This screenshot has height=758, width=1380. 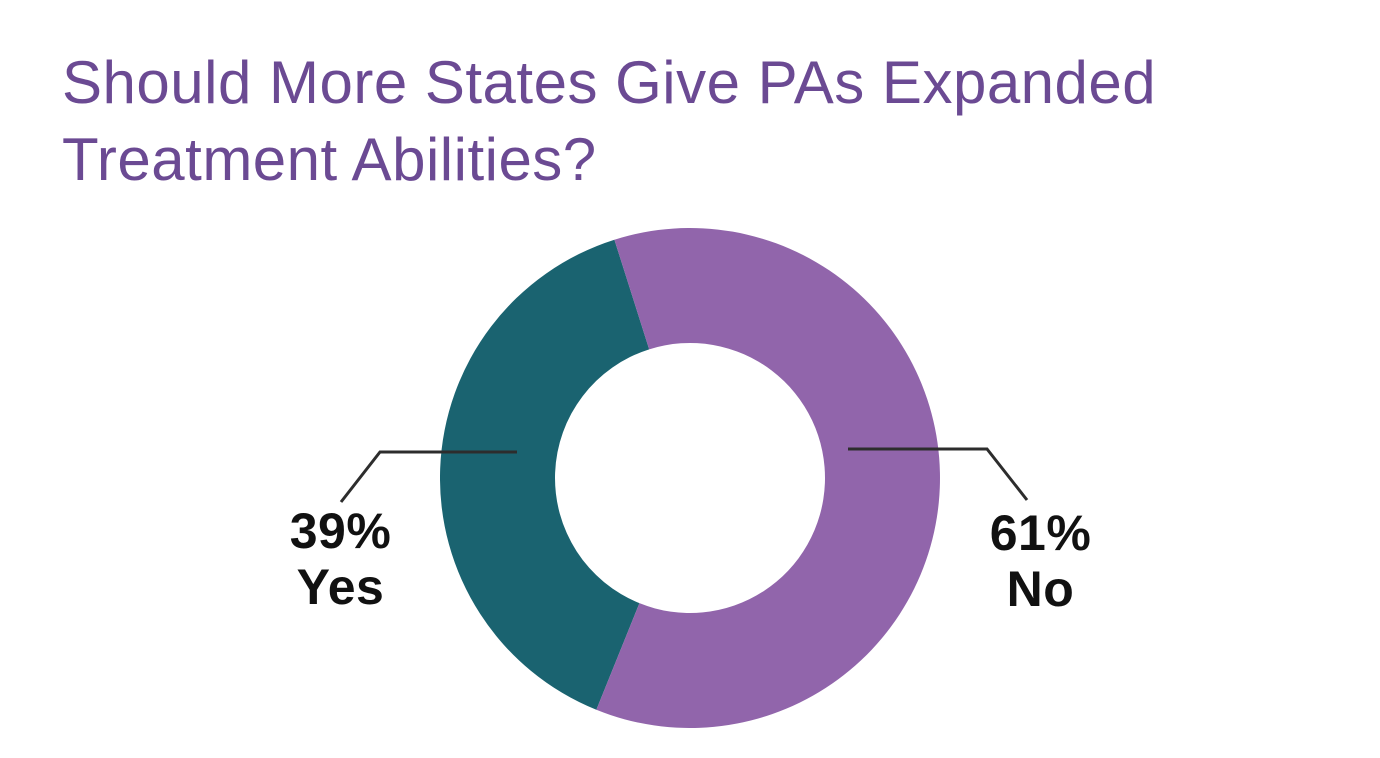 What do you see at coordinates (1040, 589) in the screenshot?
I see `slice-category-no: No` at bounding box center [1040, 589].